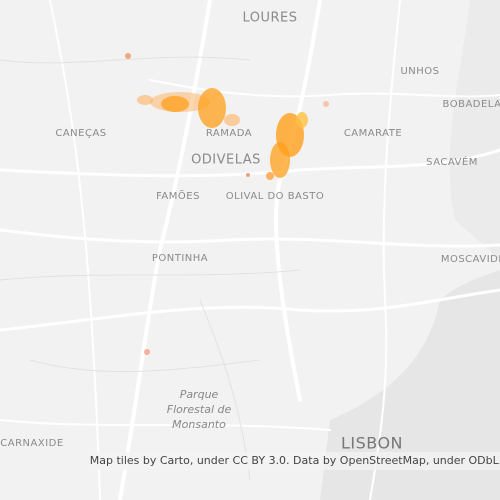  What do you see at coordinates (199, 424) in the screenshot?
I see `park-label: Monsanto` at bounding box center [199, 424].